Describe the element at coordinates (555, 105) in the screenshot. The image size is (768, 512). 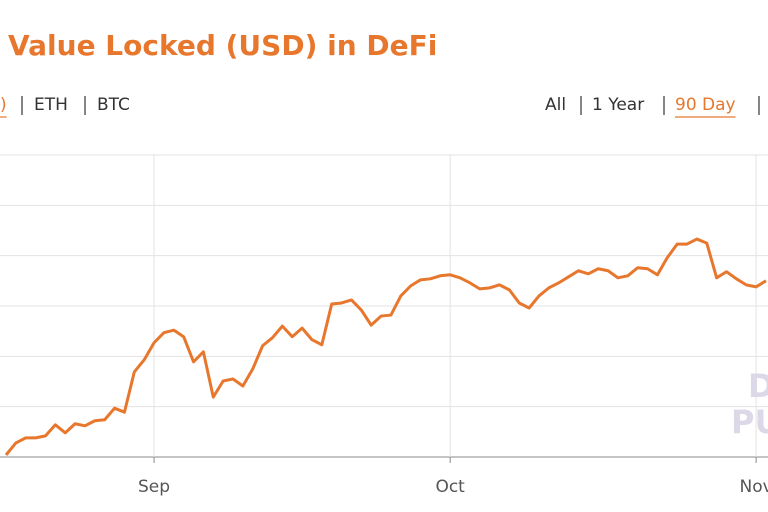
I see `toggle-option: All` at that location.